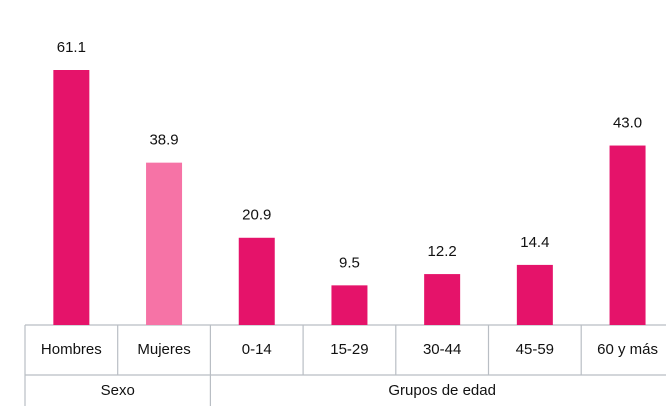  What do you see at coordinates (256, 215) in the screenshot?
I see `value-label: 20.9` at bounding box center [256, 215].